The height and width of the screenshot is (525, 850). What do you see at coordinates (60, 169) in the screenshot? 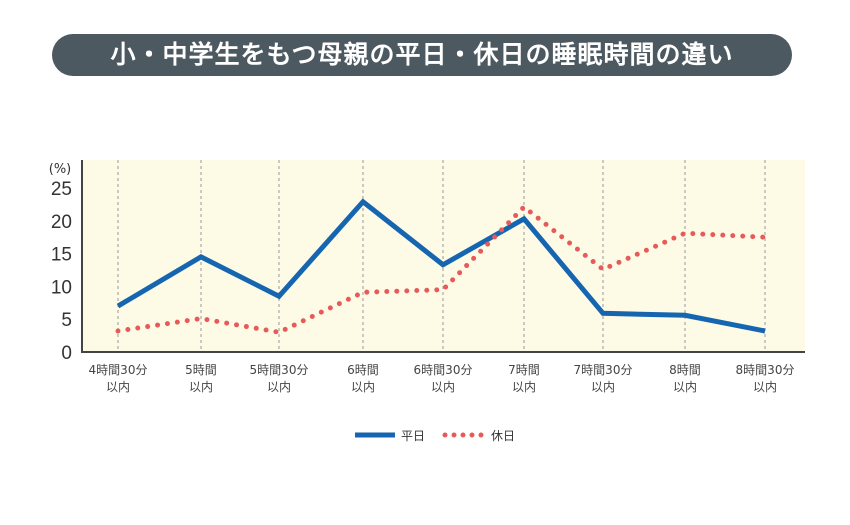
I see `y-axis-unit: (%)` at bounding box center [60, 169].